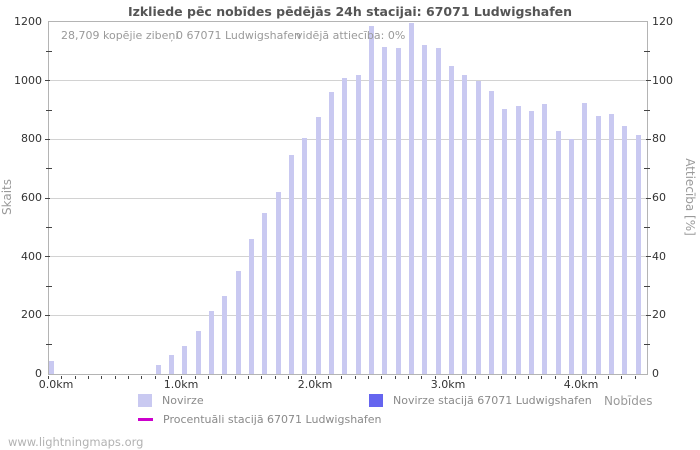  What do you see at coordinates (351, 35) in the screenshot?
I see `annotation-average-ratio: vidējā attiecība: 0%` at bounding box center [351, 35].